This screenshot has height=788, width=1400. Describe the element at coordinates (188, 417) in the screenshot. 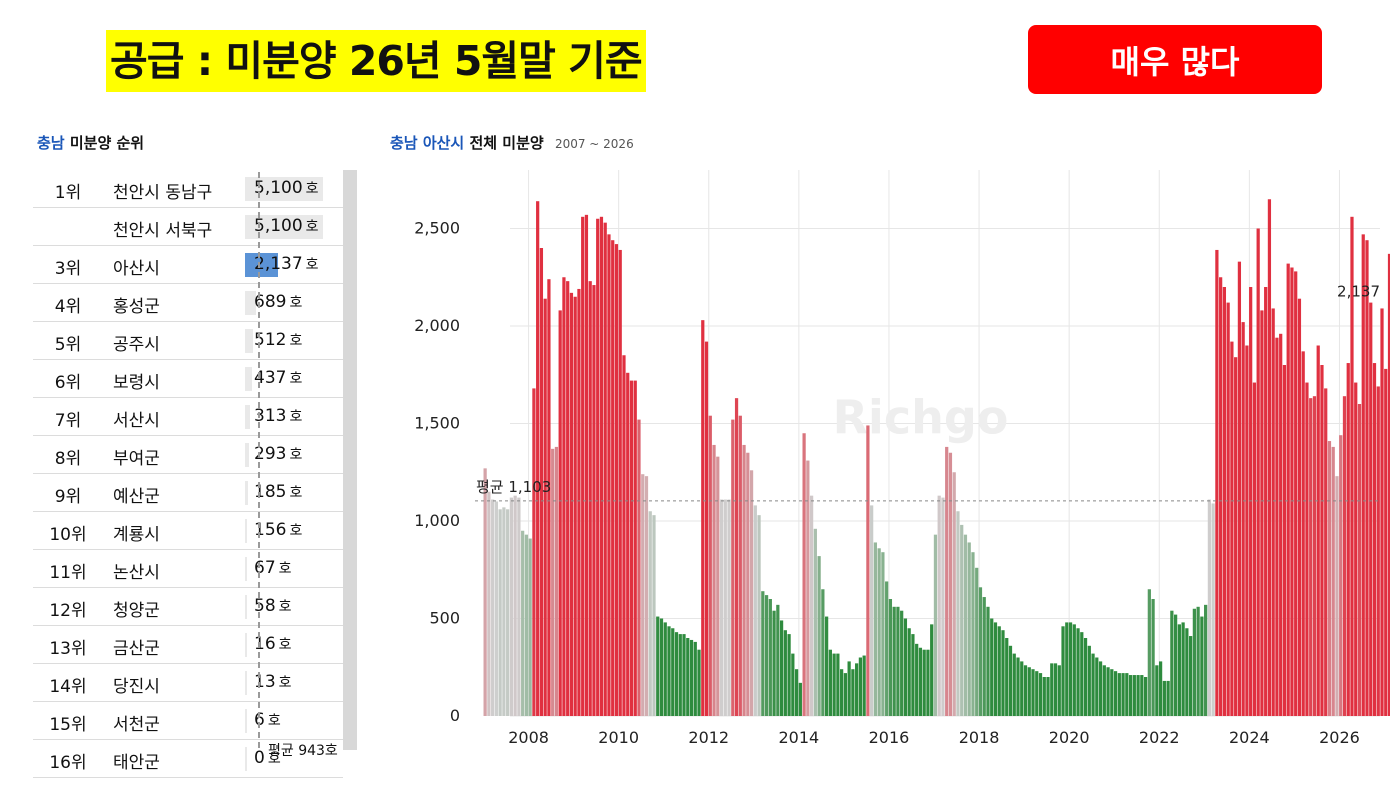

I see `ranking-row: 7위 서산시 313 호` at that location.